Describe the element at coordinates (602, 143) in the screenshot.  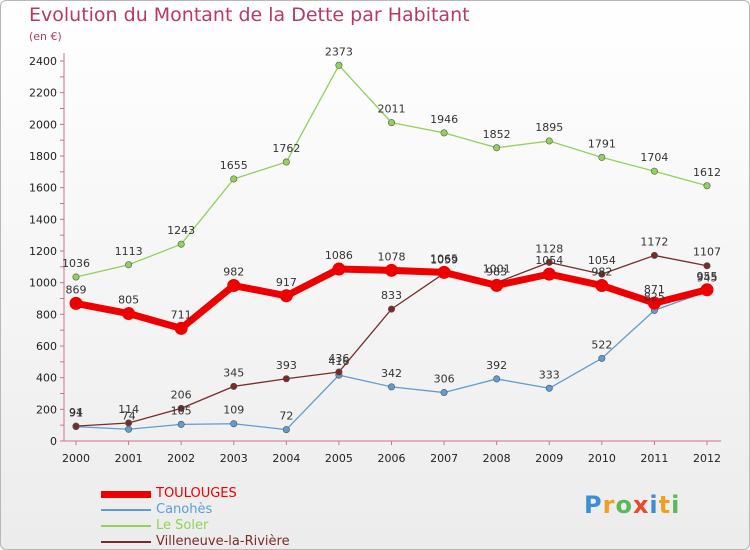
I see `data-label: 1791` at that location.